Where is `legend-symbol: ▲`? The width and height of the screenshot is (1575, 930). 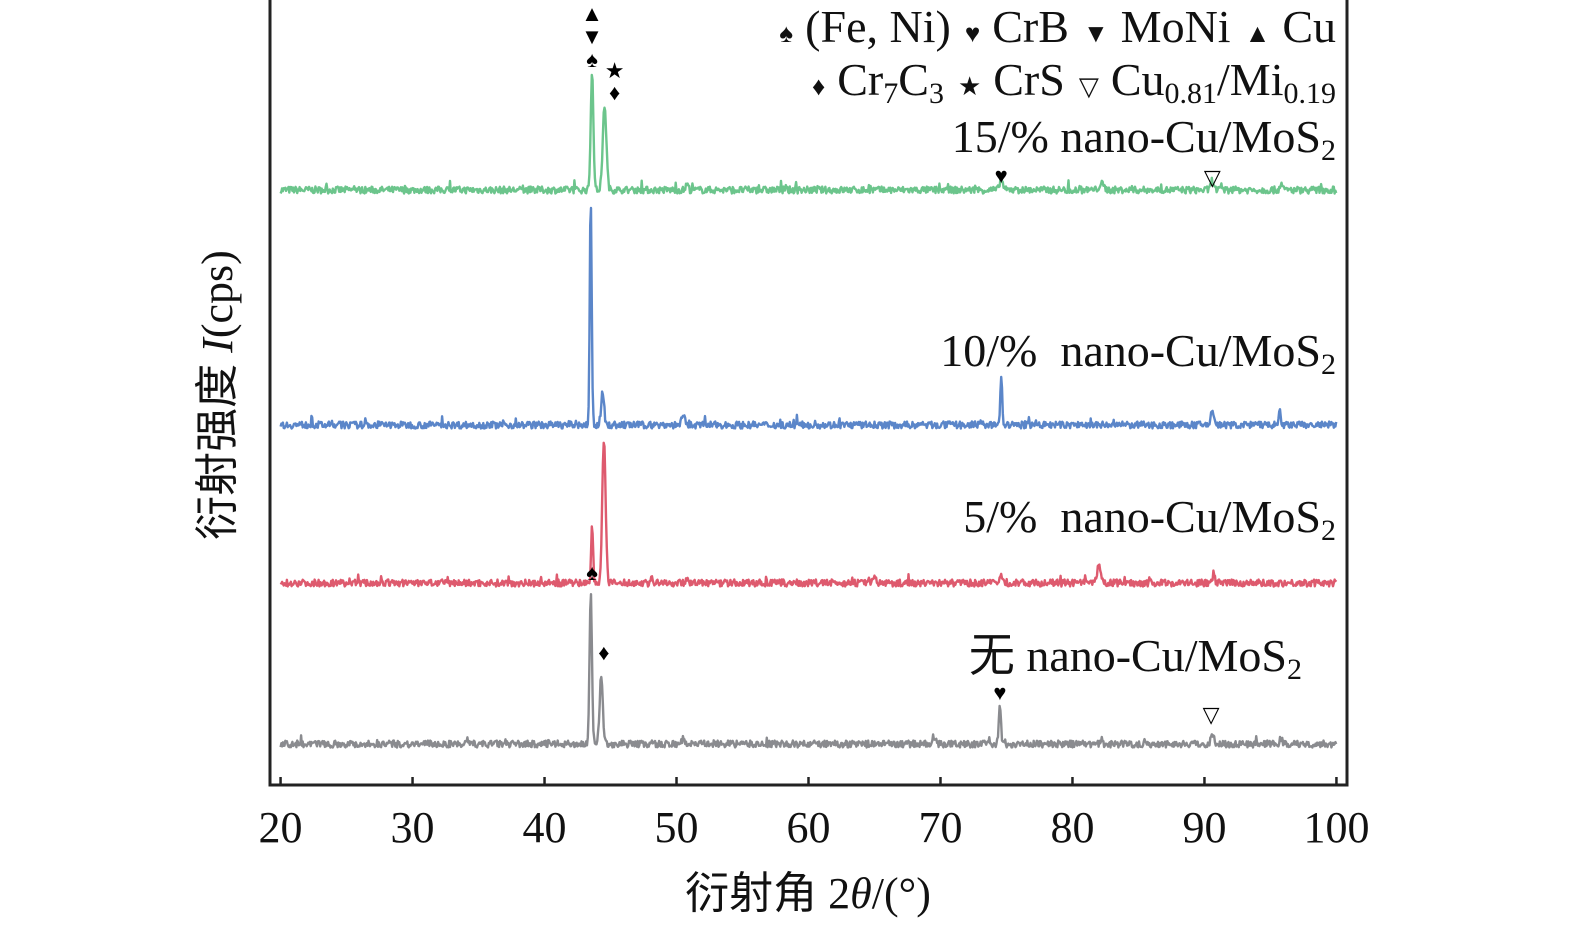
legend-symbol: ▲ is located at coordinates (1258, 33).